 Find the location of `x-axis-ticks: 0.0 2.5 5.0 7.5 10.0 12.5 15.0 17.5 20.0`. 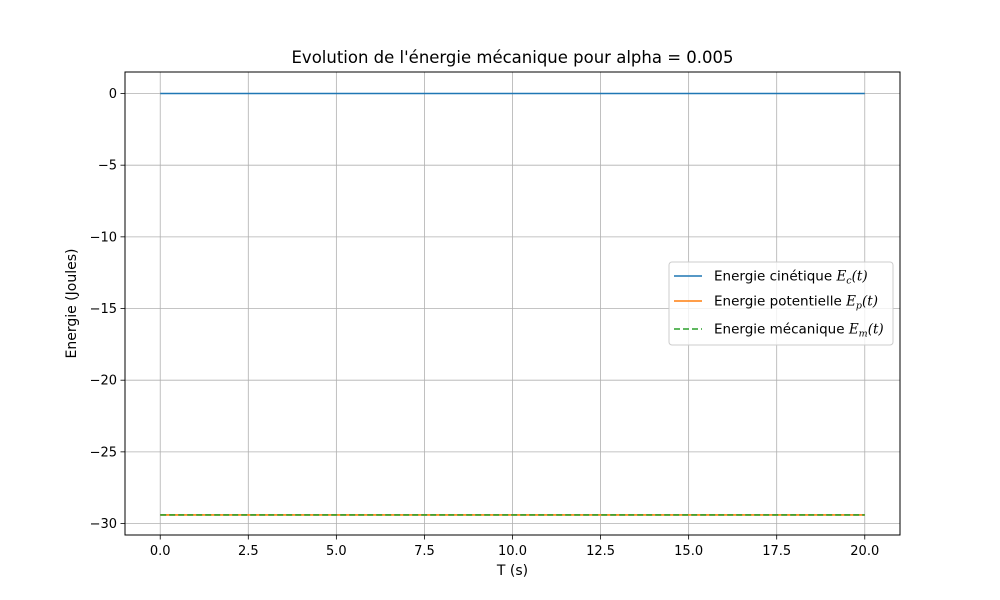

x-axis-ticks: 0.0 2.5 5.0 7.5 10.0 12.5 15.0 17.5 20.0 is located at coordinates (514, 547).